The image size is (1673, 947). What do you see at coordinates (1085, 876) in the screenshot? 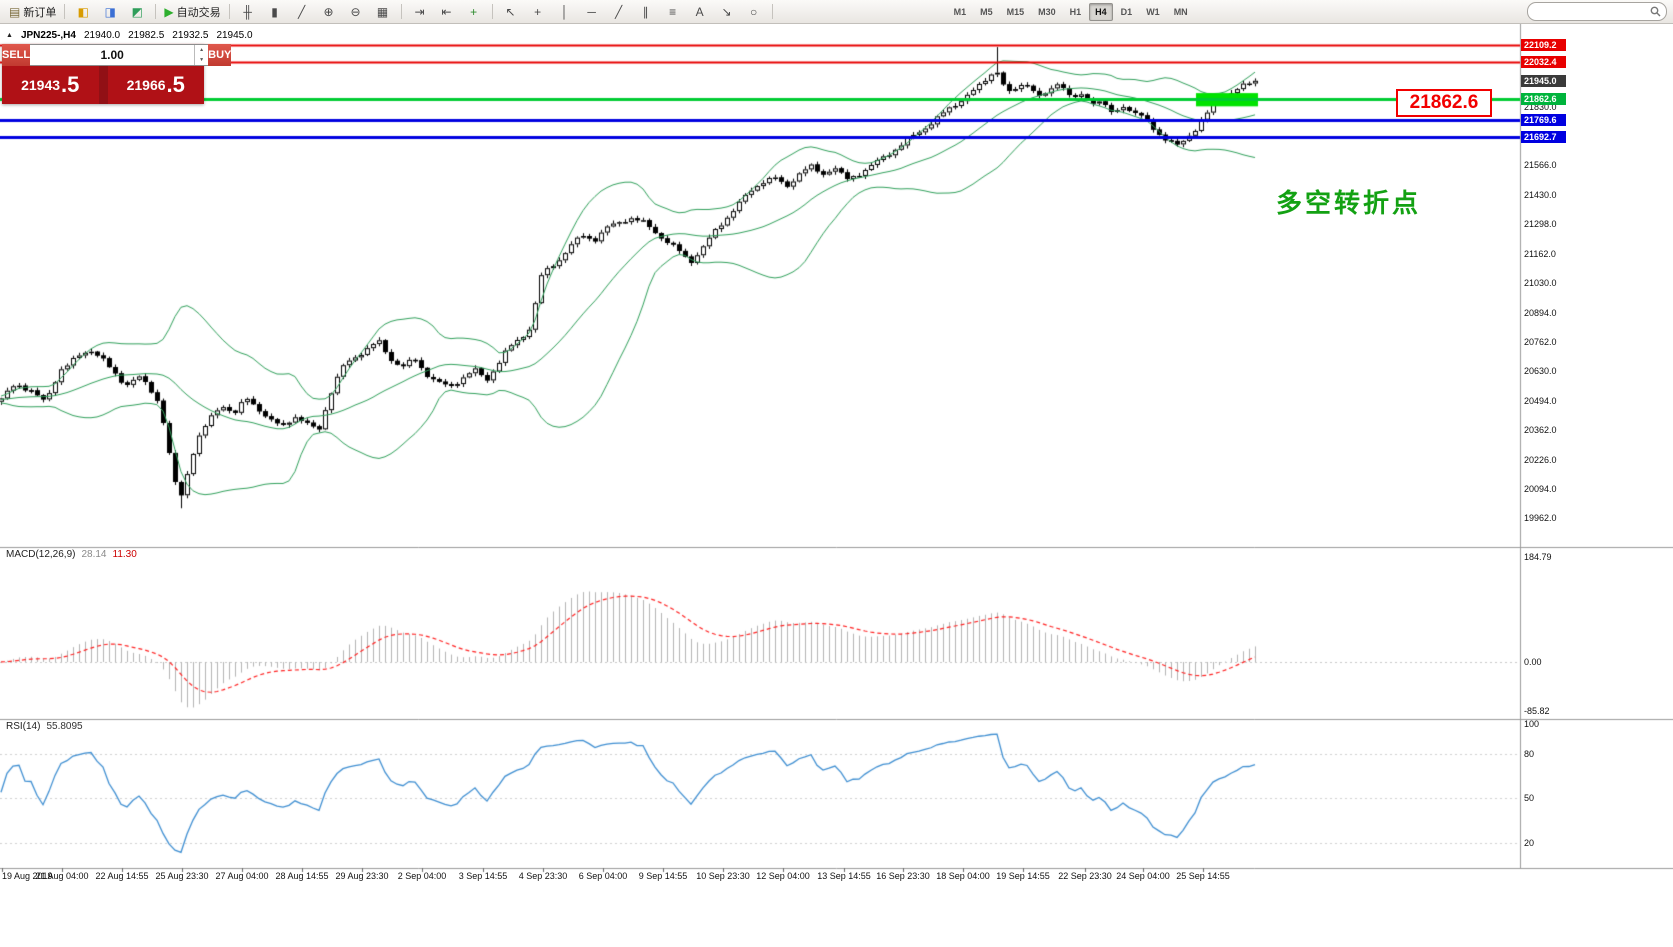
I see `time-axis-label: 22 Sep 23:30` at bounding box center [1085, 876].